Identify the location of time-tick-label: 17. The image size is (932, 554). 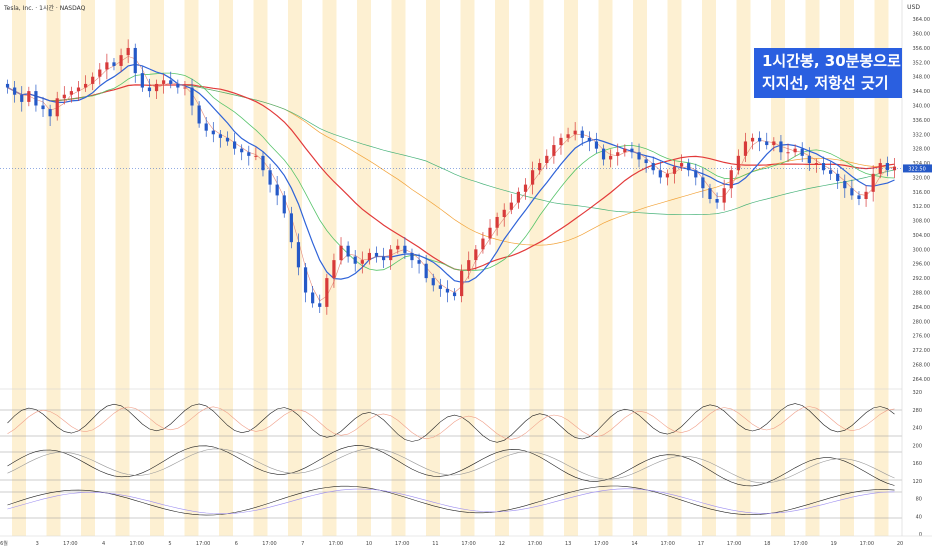
(701, 544).